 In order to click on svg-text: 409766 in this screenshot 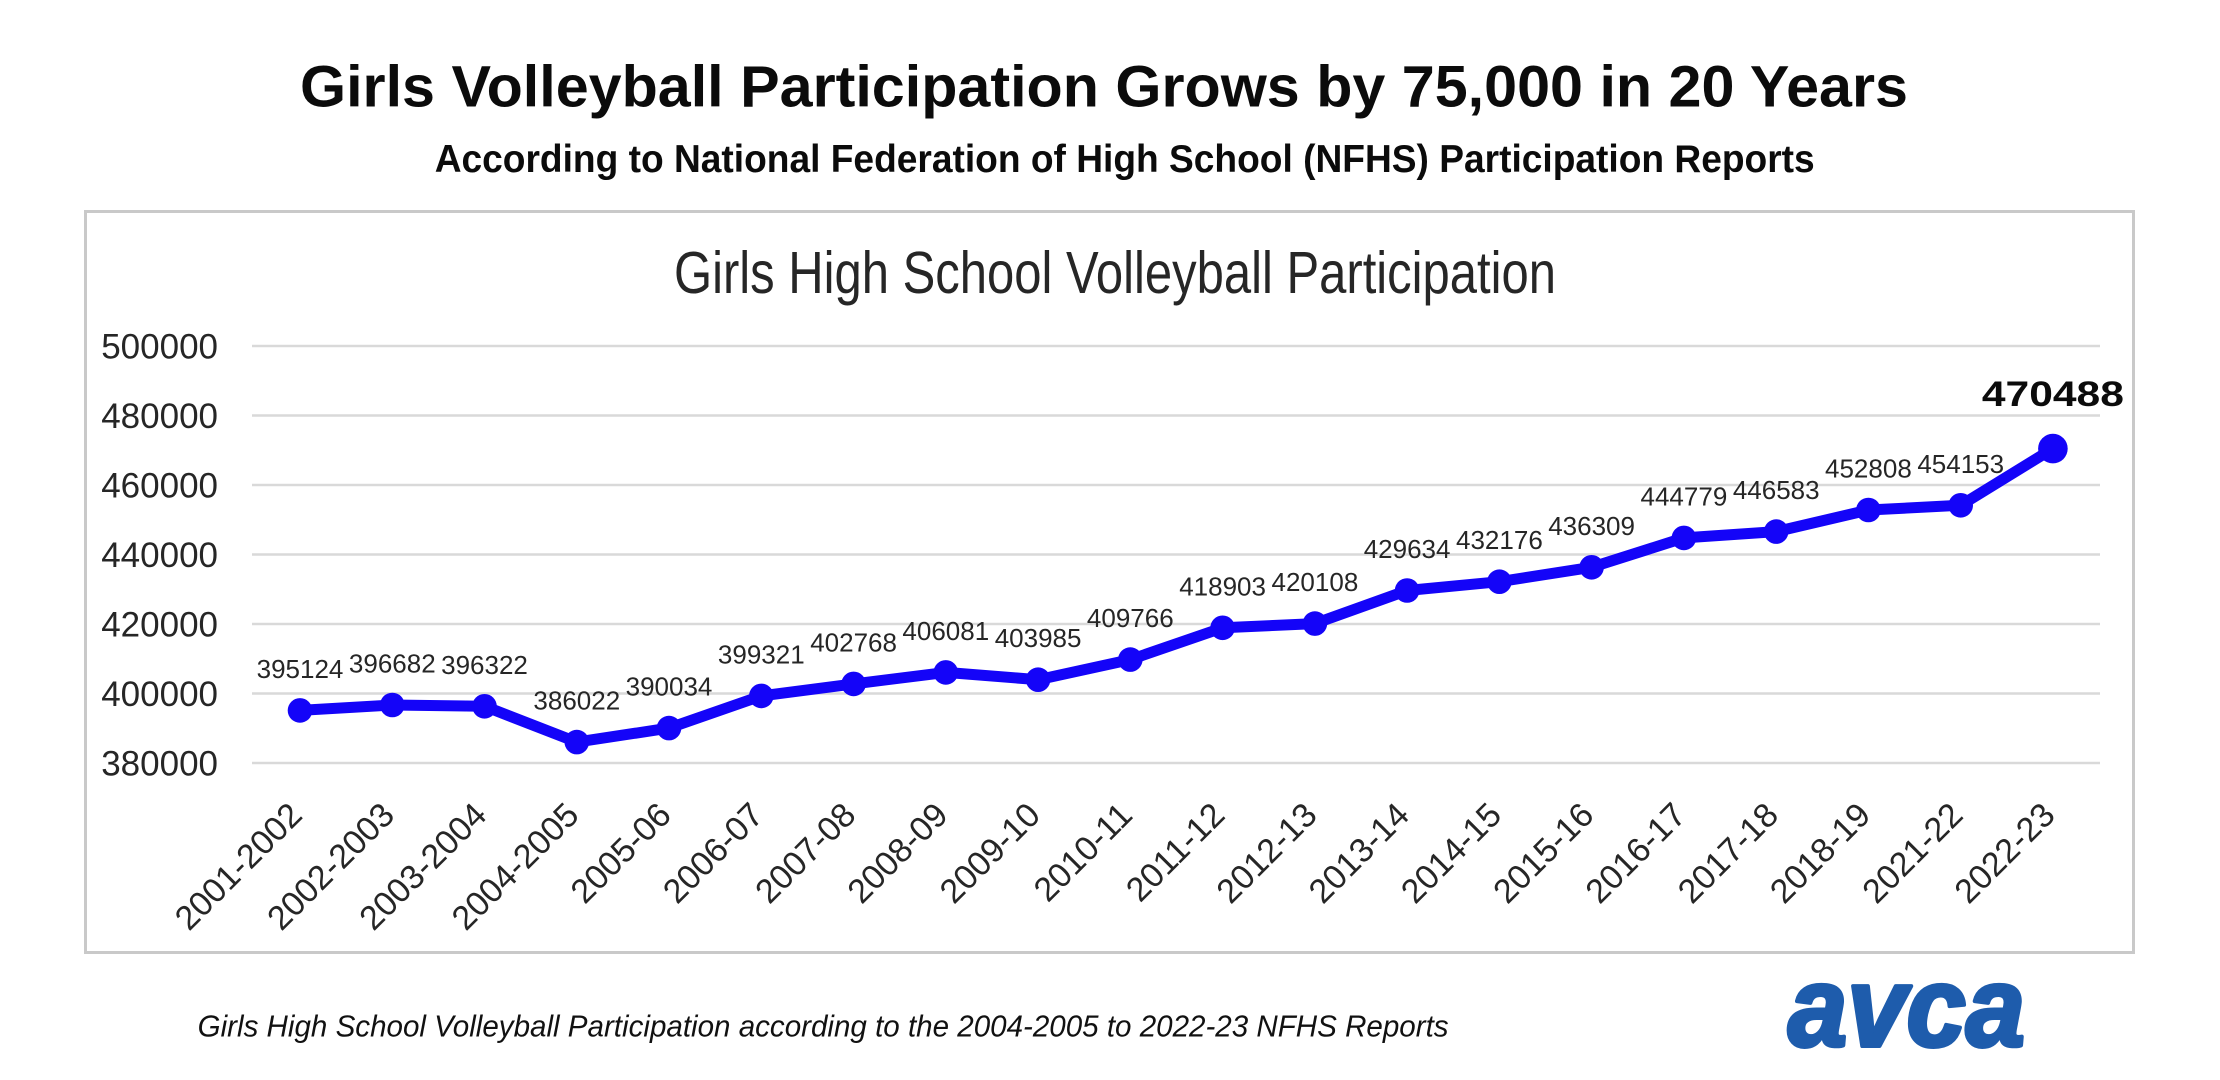, I will do `click(1130, 618)`.